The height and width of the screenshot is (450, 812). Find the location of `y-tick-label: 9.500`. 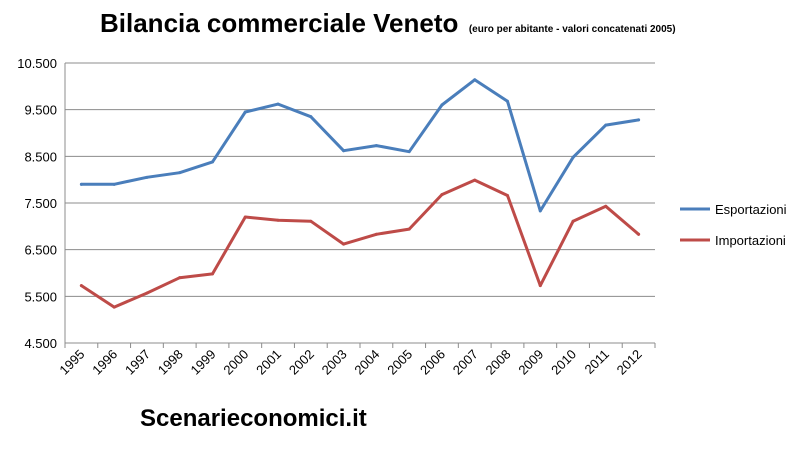

y-tick-label: 9.500 is located at coordinates (40, 110).